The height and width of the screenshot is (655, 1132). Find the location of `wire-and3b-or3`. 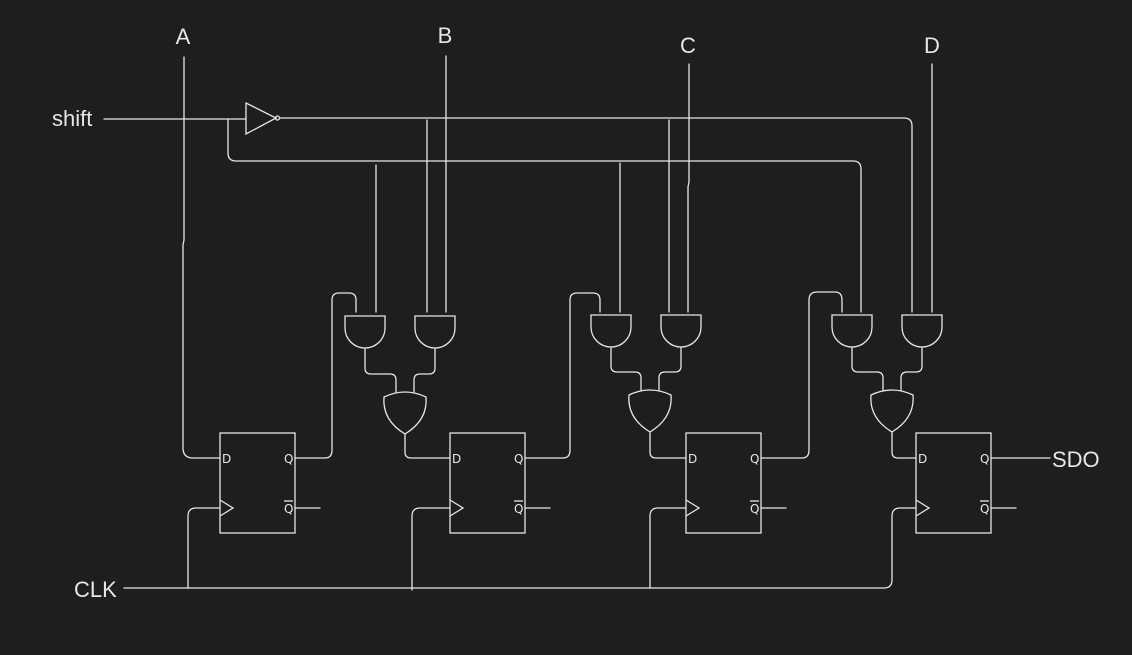

wire-and3b-or3 is located at coordinates (911, 368).